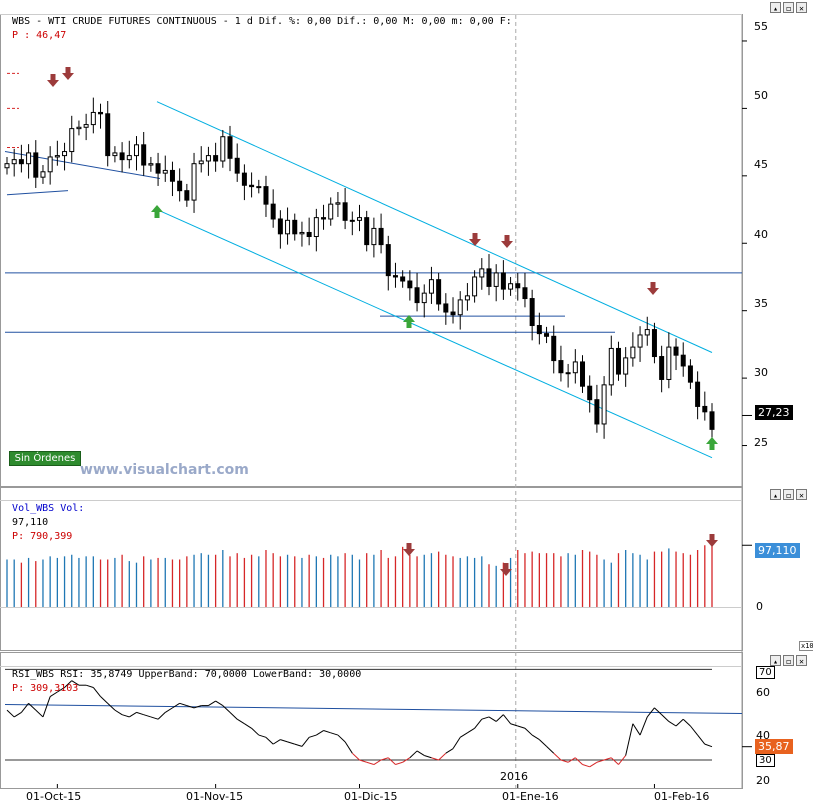 Image resolution: width=813 pixels, height=806 pixels. What do you see at coordinates (514, 776) in the screenshot?
I see `year-label: 2016` at bounding box center [514, 776].